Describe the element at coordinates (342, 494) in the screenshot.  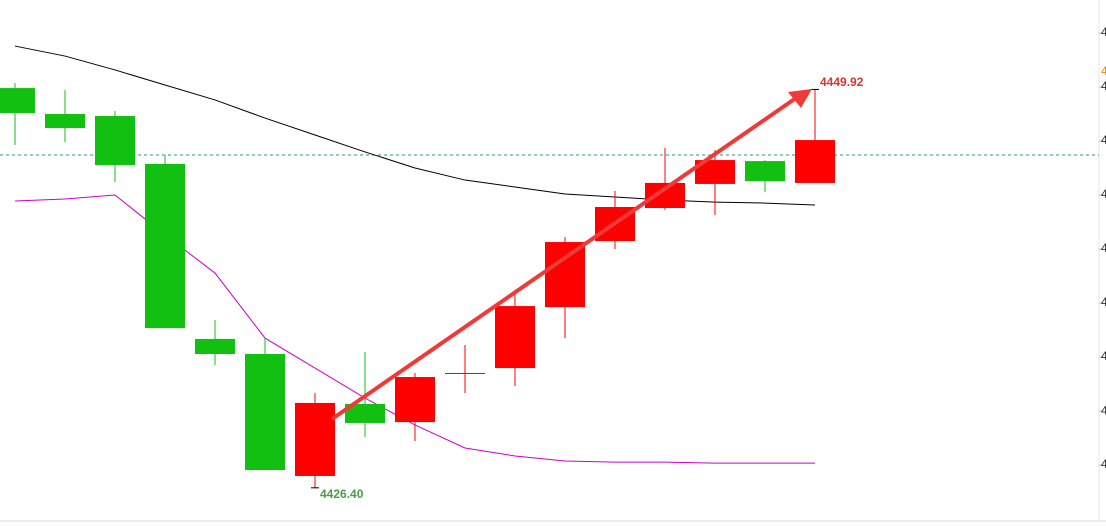
I see `min-label: 4426.40` at that location.